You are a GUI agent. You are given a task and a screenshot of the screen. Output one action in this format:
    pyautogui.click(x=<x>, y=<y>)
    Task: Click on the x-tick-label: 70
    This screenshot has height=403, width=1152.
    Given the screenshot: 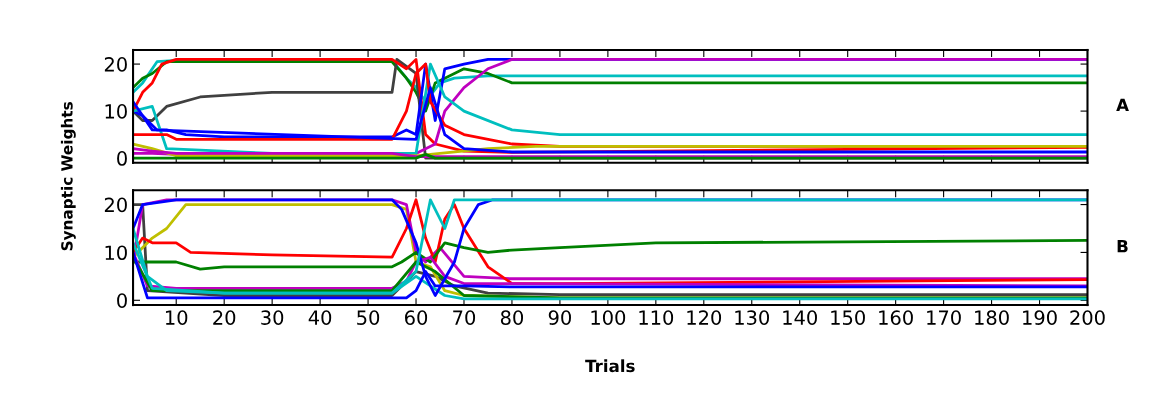 What is the action you would take?
    pyautogui.click(x=464, y=317)
    